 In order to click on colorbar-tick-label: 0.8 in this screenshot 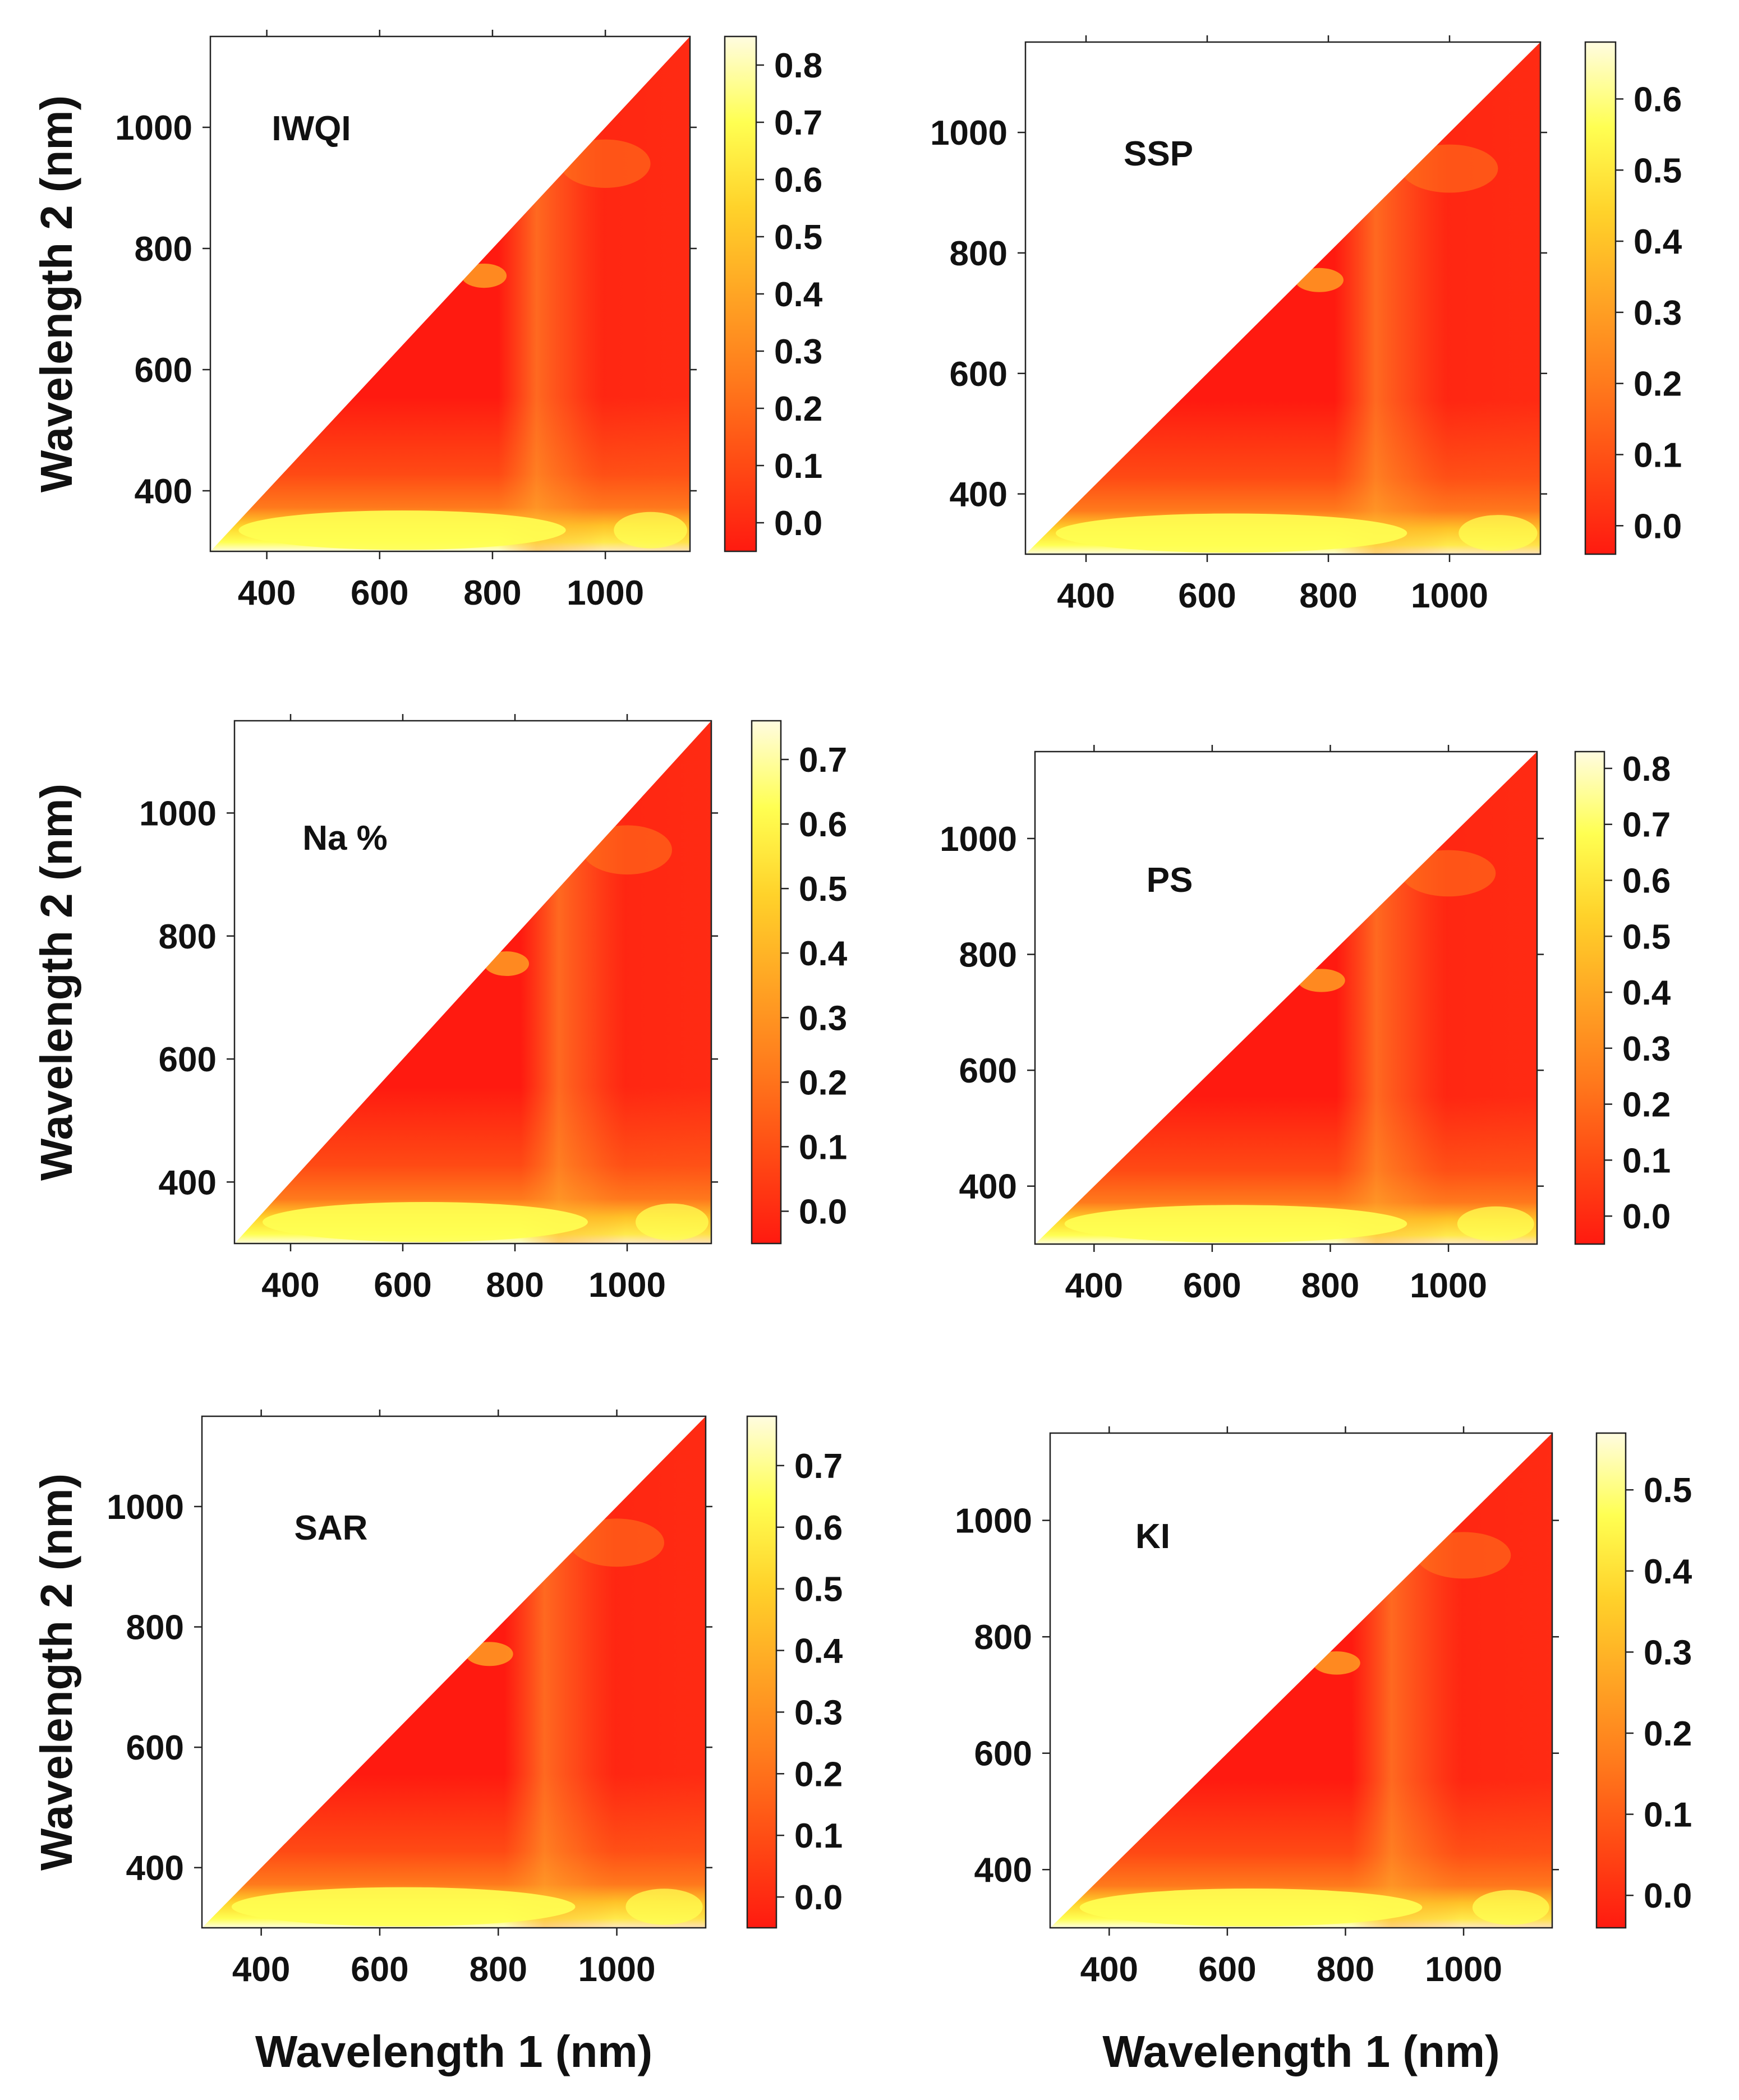, I will do `click(1646, 770)`.